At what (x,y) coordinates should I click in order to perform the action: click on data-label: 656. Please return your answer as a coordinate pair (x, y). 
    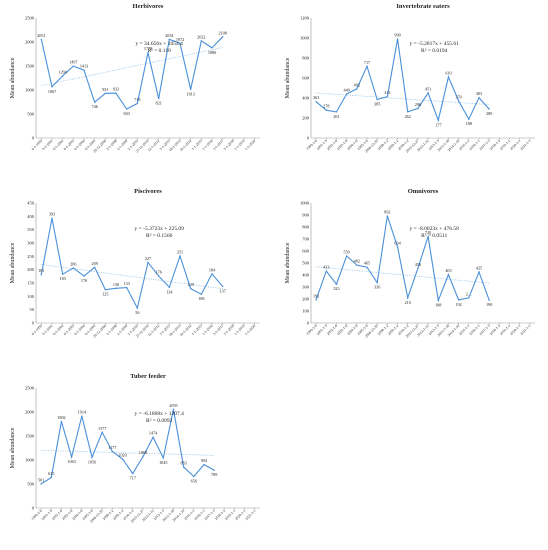
    Looking at the image, I should click on (194, 481).